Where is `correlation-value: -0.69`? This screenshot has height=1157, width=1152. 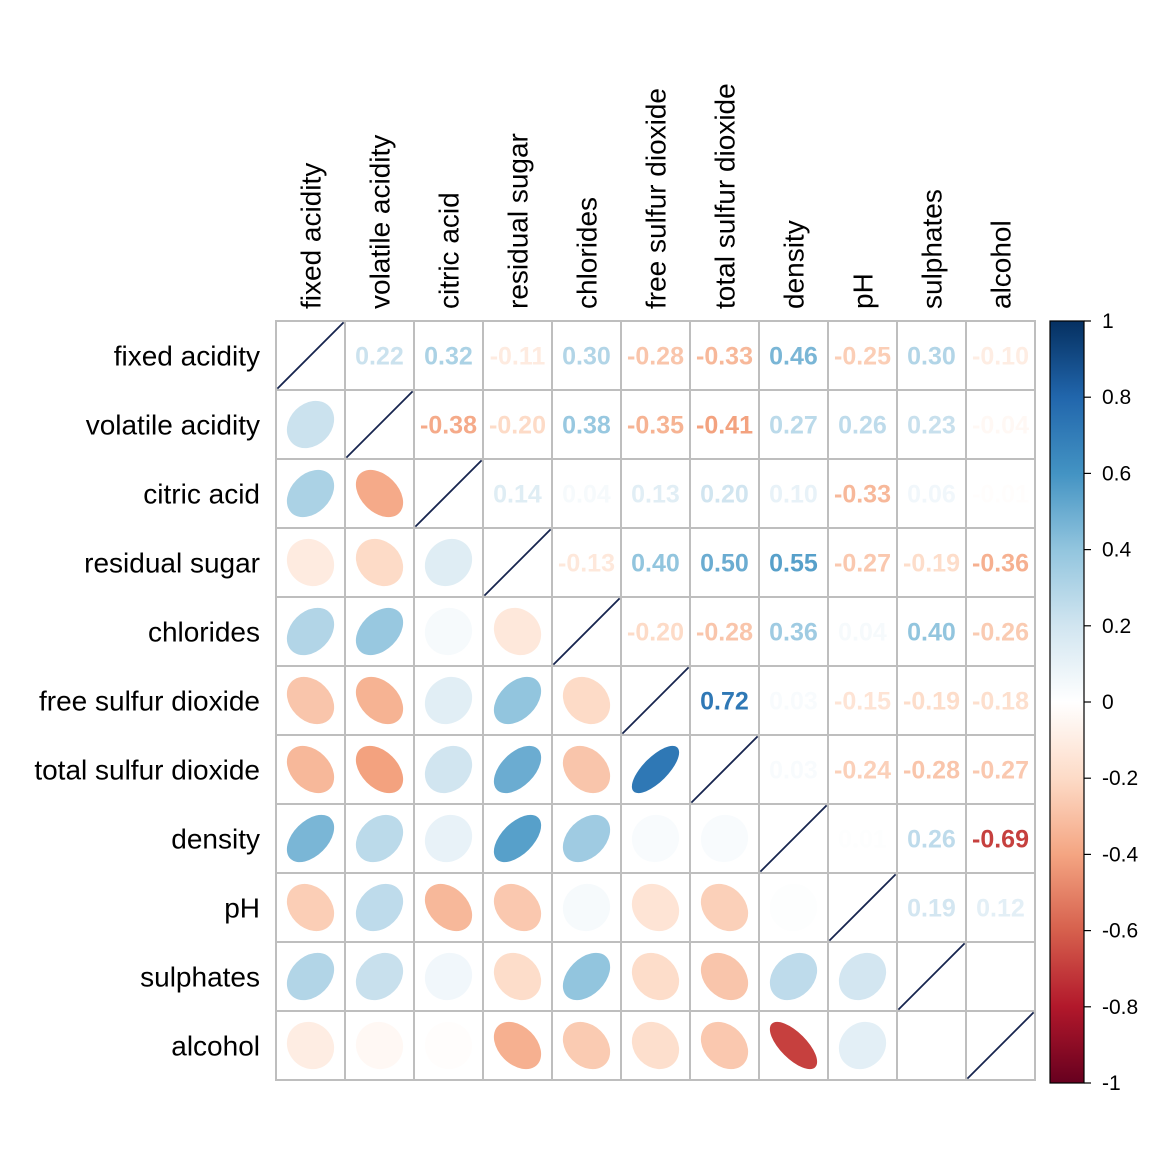 correlation-value: -0.69 is located at coordinates (1000, 840).